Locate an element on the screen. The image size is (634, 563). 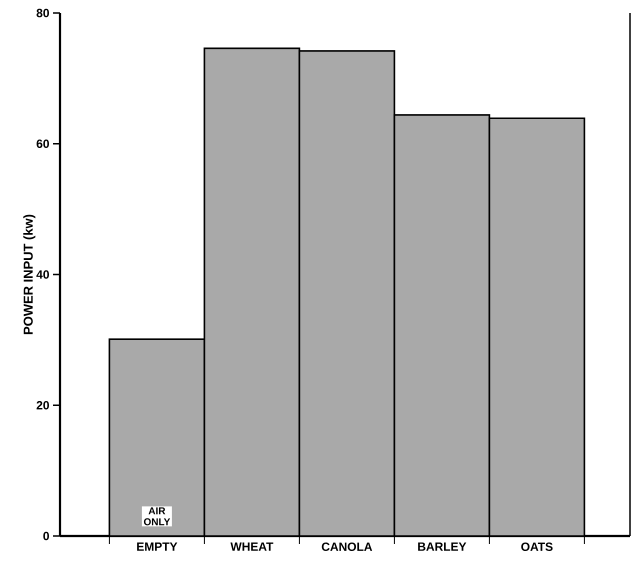
y-tick-label: 20 is located at coordinates (42, 405).